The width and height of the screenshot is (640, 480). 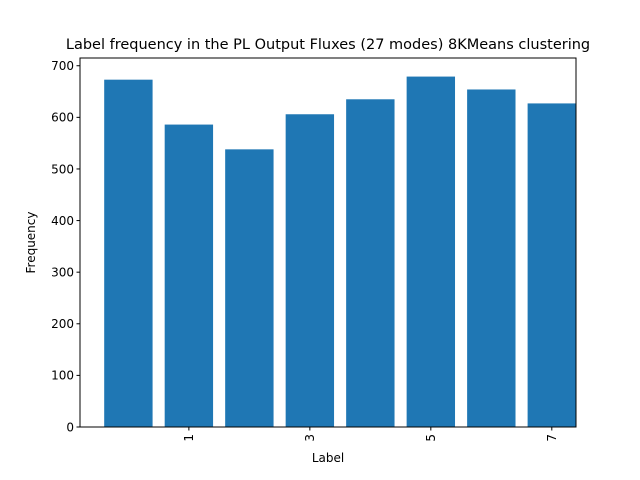 I want to click on x-tick-label: 1, so click(x=189, y=438).